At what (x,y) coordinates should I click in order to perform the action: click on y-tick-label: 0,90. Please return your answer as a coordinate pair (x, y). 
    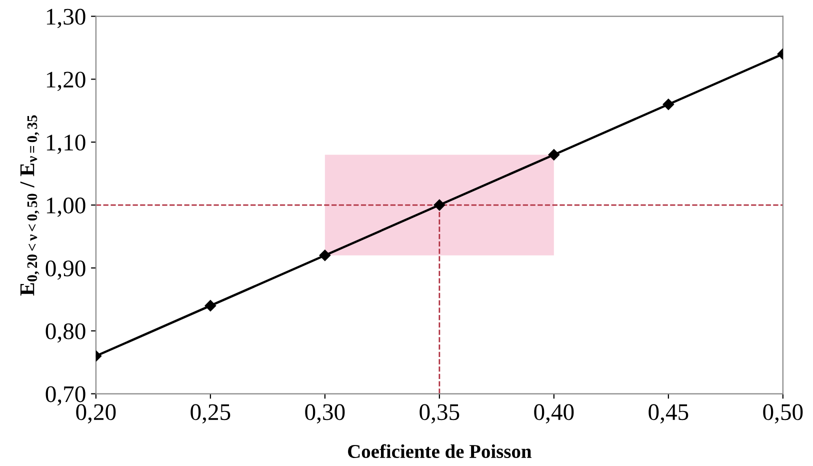
    Looking at the image, I should click on (66, 270).